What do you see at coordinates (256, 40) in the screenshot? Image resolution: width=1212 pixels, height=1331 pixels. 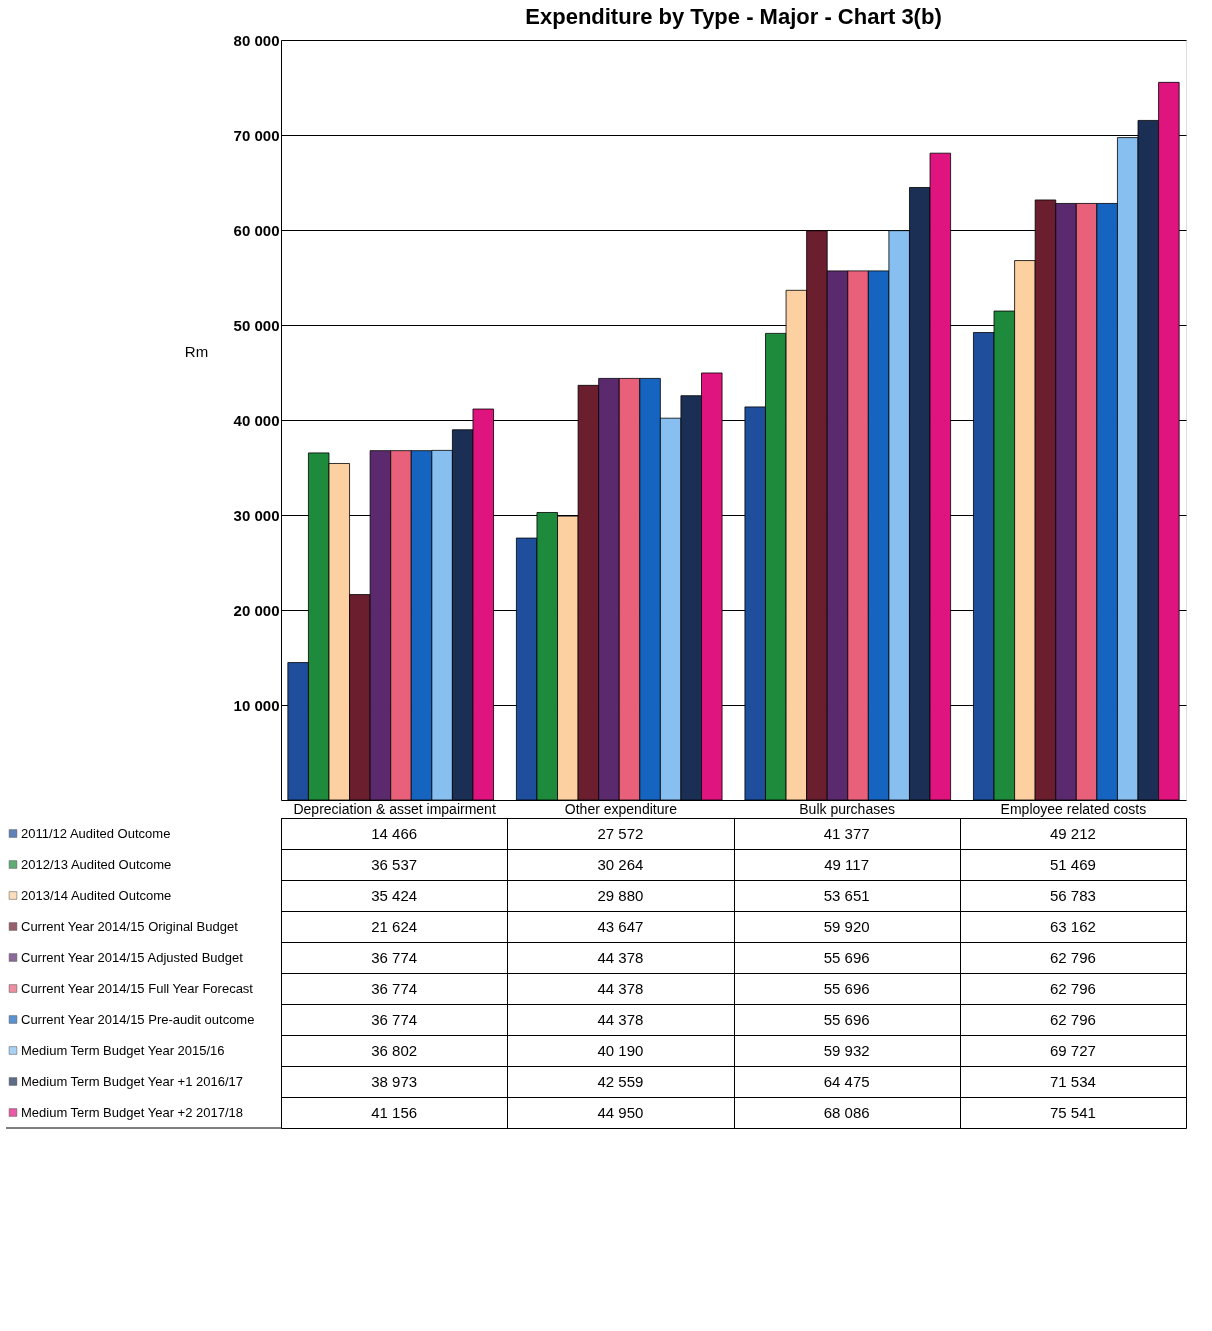 I see `y-tick-label: 80 000` at bounding box center [256, 40].